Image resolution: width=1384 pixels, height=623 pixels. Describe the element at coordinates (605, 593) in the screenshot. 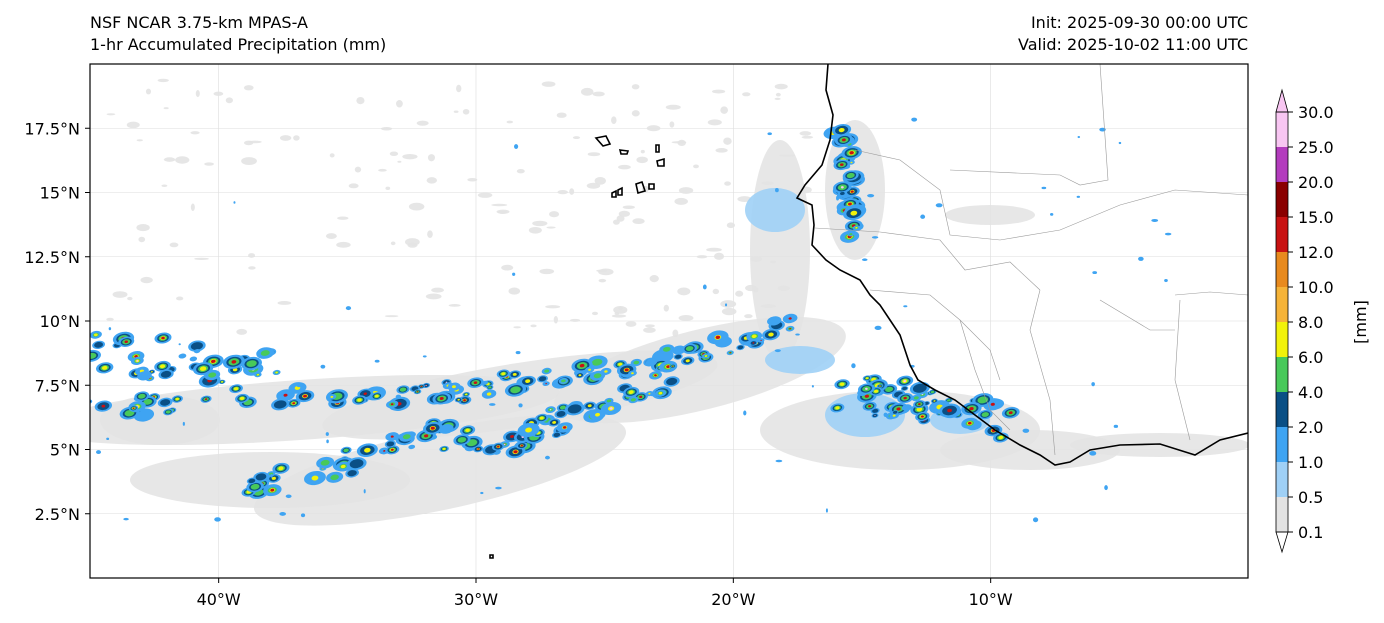

I see `lon-tick-labels: 40°W 30°W 20°W 10°W` at that location.